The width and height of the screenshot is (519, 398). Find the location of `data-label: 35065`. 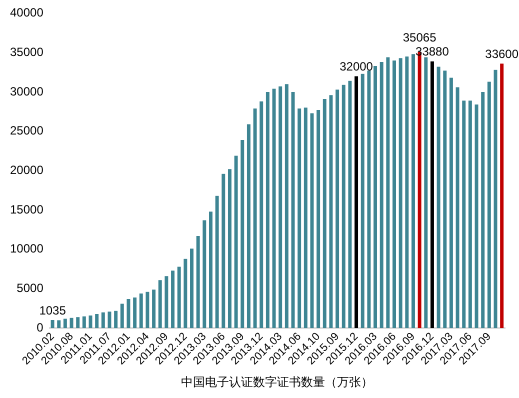

data-label: 35065 is located at coordinates (419, 37).